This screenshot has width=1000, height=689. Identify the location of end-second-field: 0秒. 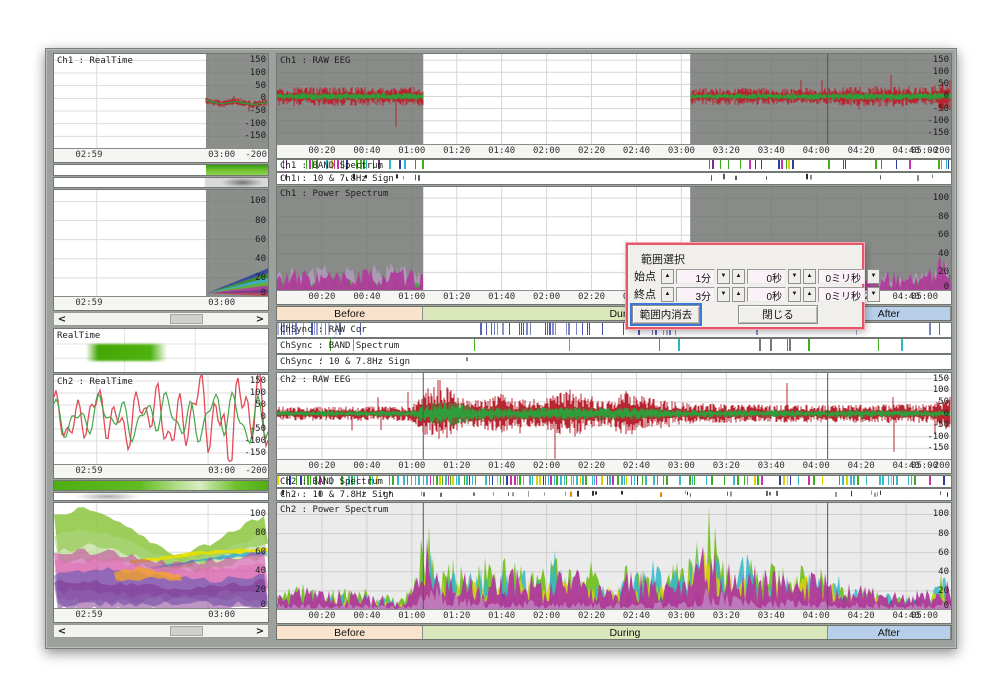
(766, 294).